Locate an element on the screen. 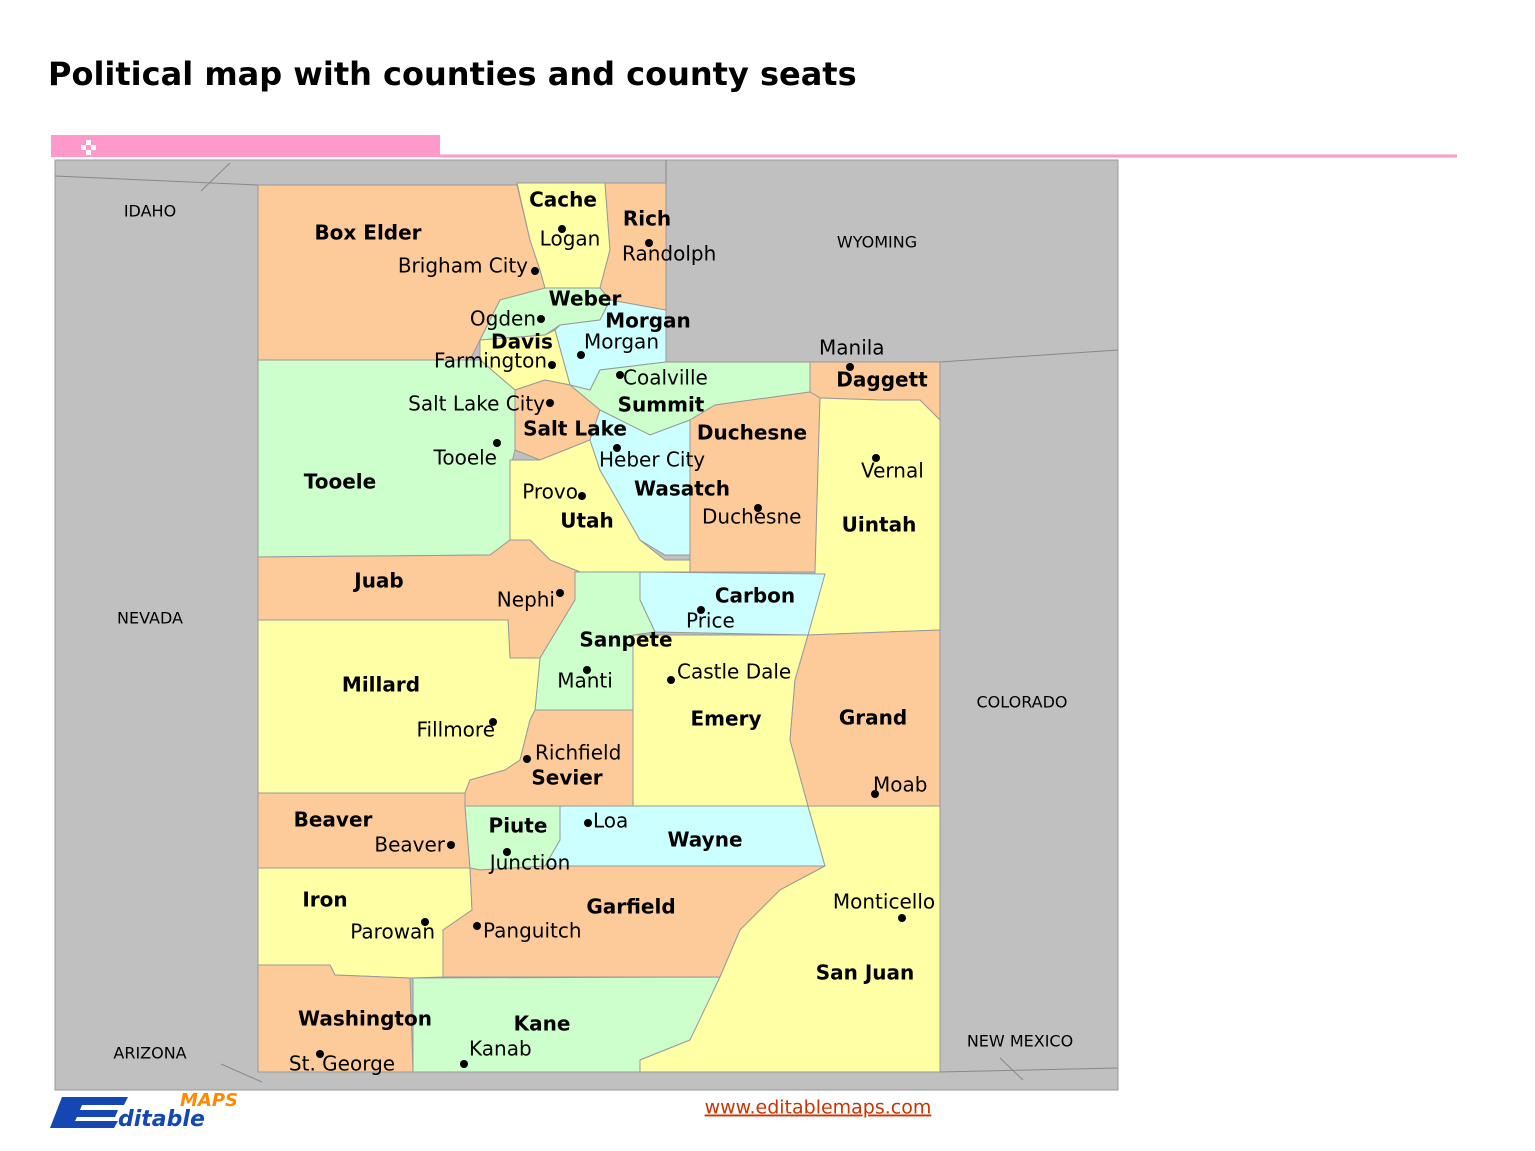 Image resolution: width=1535 pixels, height=1151 pixels. county-seat: Junction is located at coordinates (529, 863).